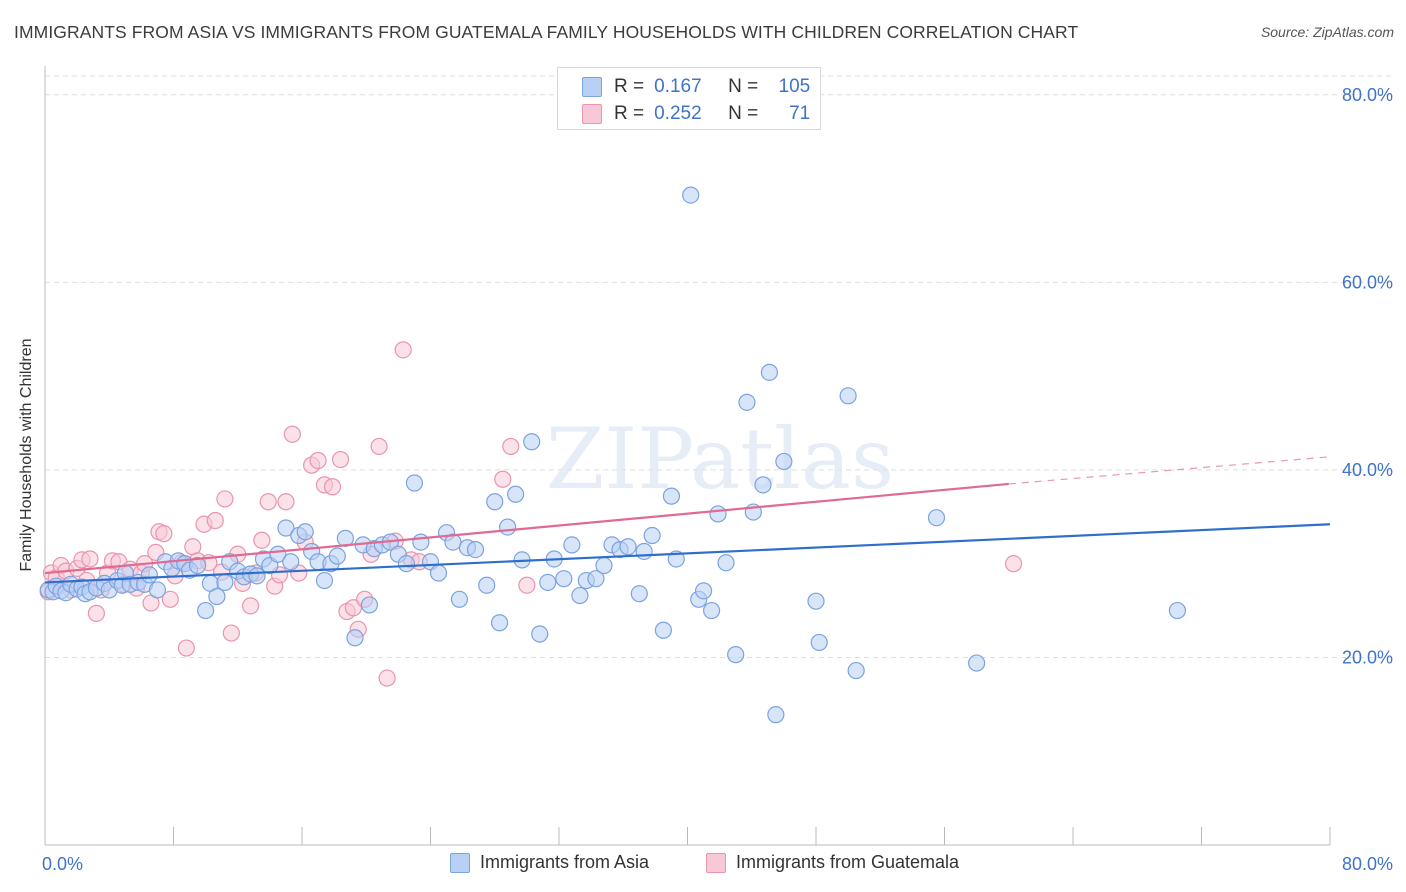 Image resolution: width=1406 pixels, height=892 pixels. What do you see at coordinates (848, 862) in the screenshot?
I see `legend-label-guatemala: Immigrants from Guatemala` at bounding box center [848, 862].